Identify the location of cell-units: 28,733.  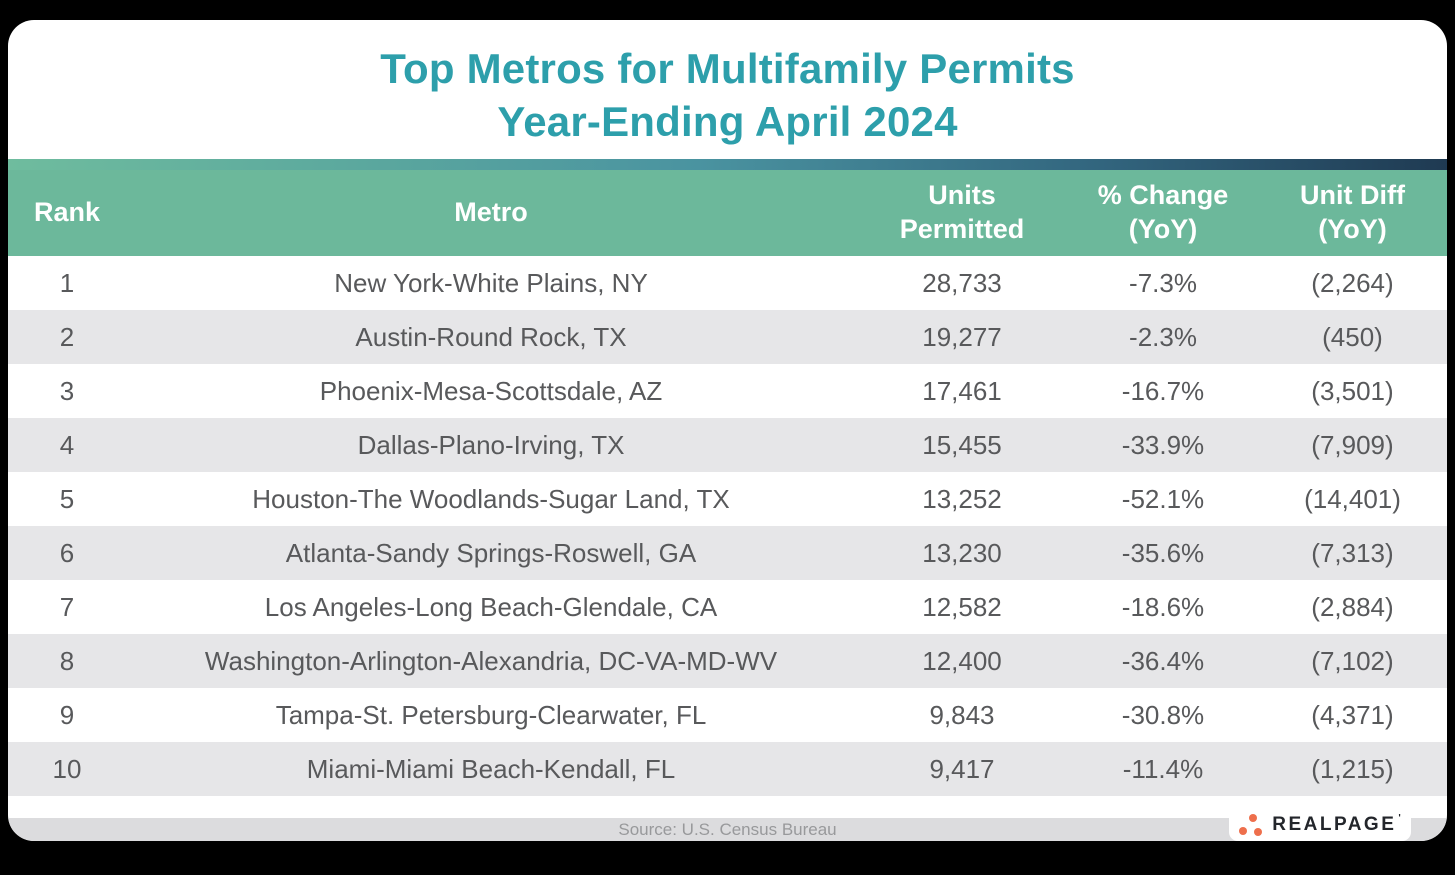
(962, 282).